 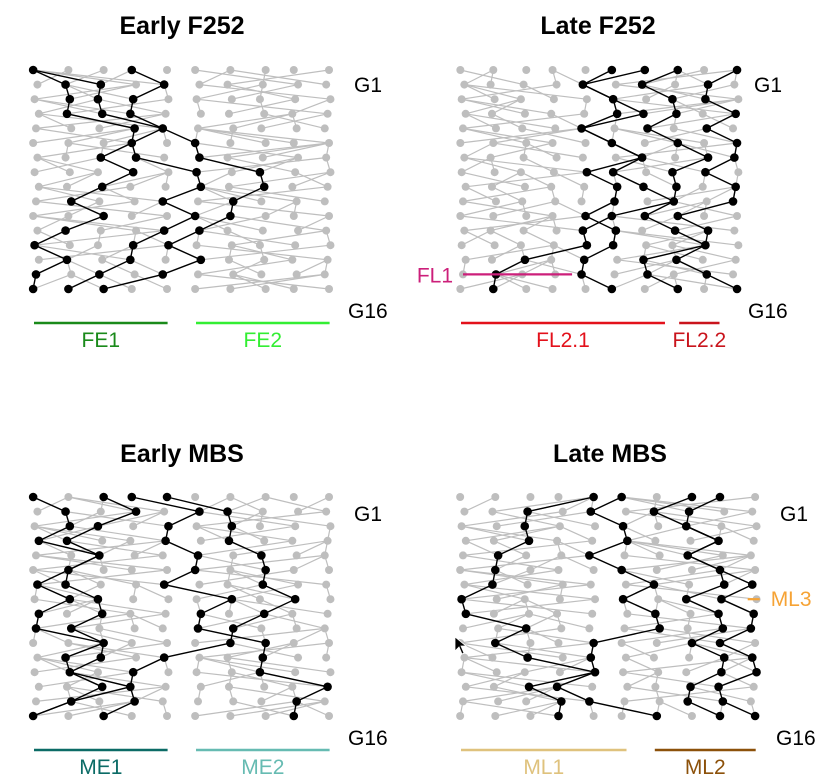 I want to click on family-label: ML2, so click(x=705, y=767).